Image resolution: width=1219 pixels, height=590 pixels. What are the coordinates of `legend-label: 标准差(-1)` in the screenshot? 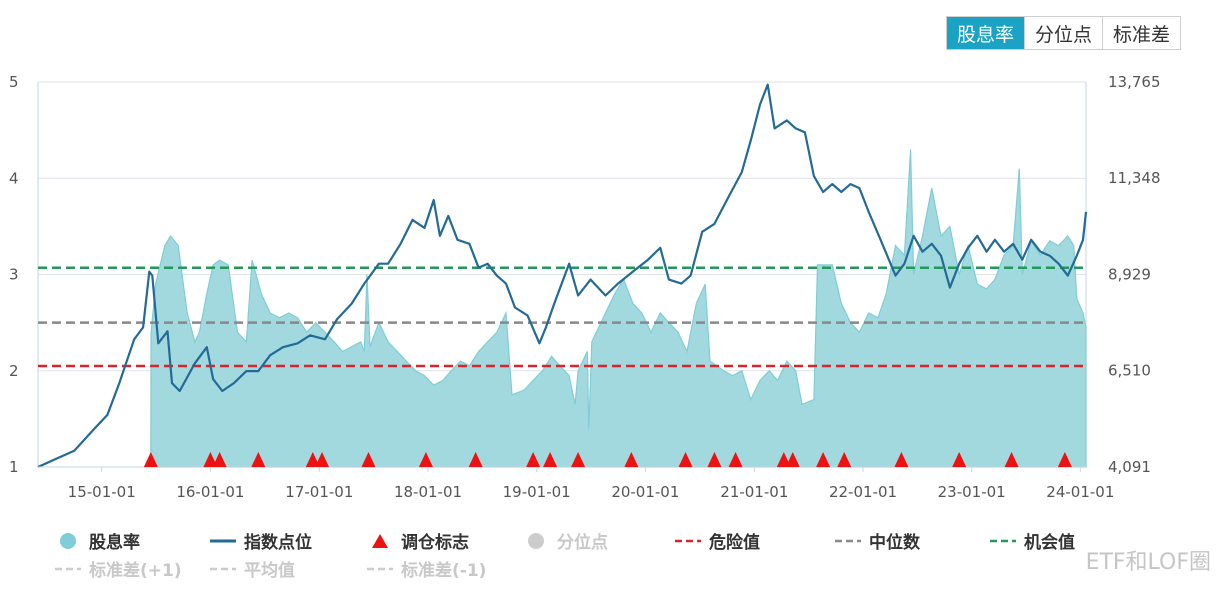 It's located at (444, 571).